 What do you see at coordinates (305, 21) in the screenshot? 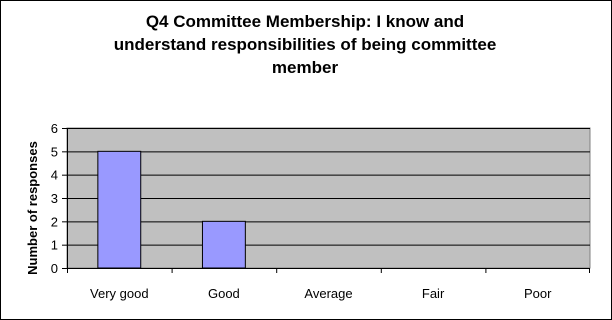
I see `chart-title-line-1: Q4 Committee Membership: I know and` at bounding box center [305, 21].